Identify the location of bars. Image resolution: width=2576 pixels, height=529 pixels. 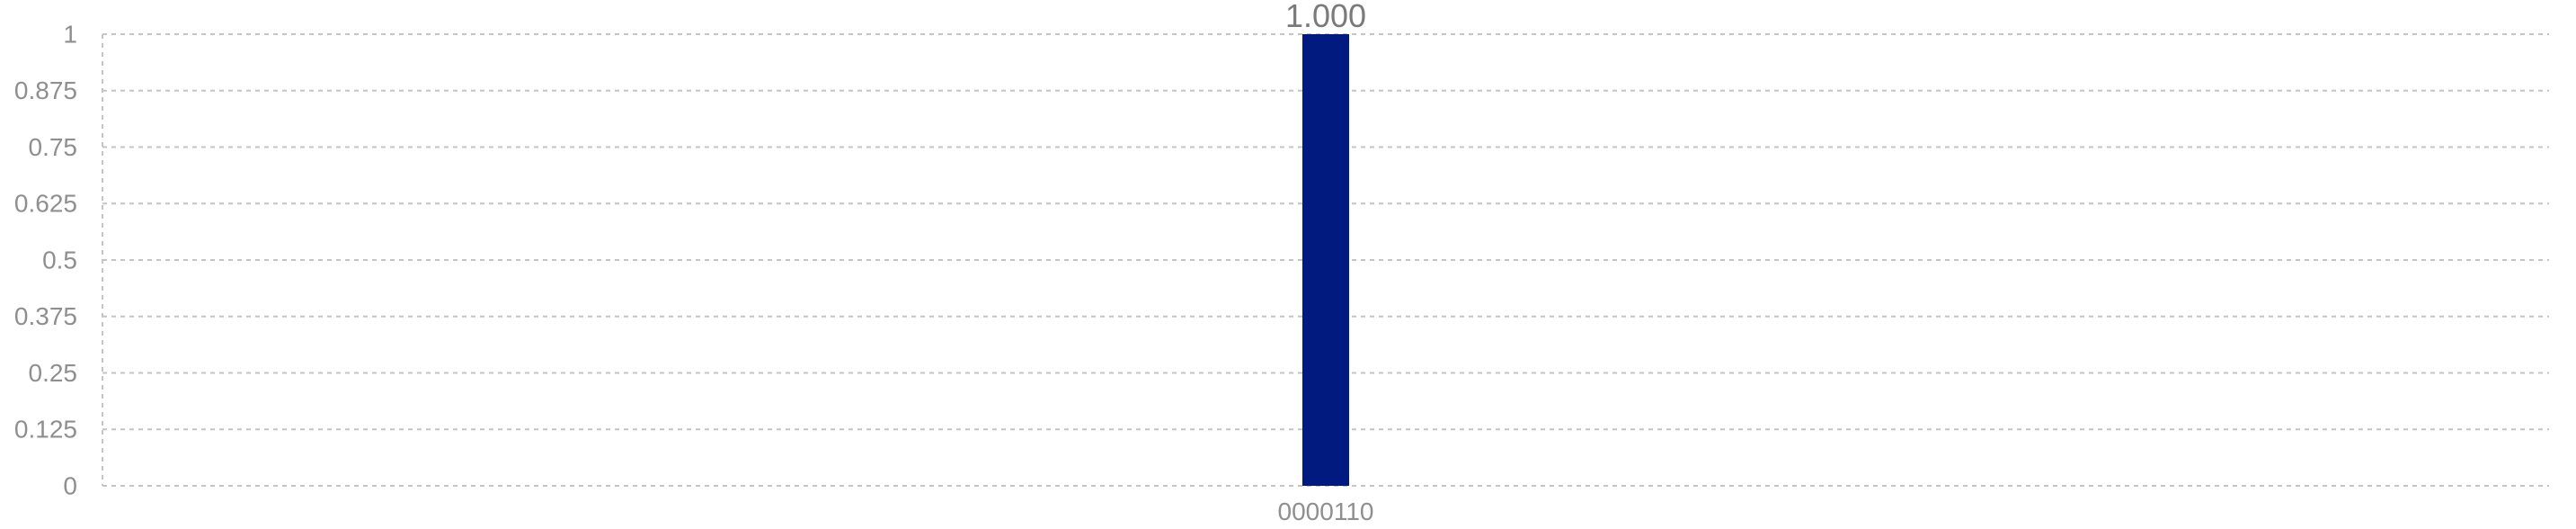
(1325, 260).